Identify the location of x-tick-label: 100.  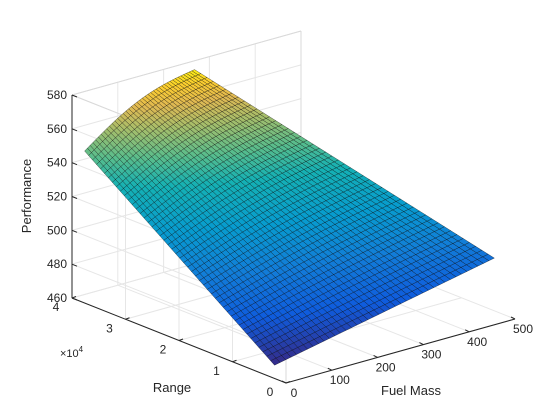
(340, 380).